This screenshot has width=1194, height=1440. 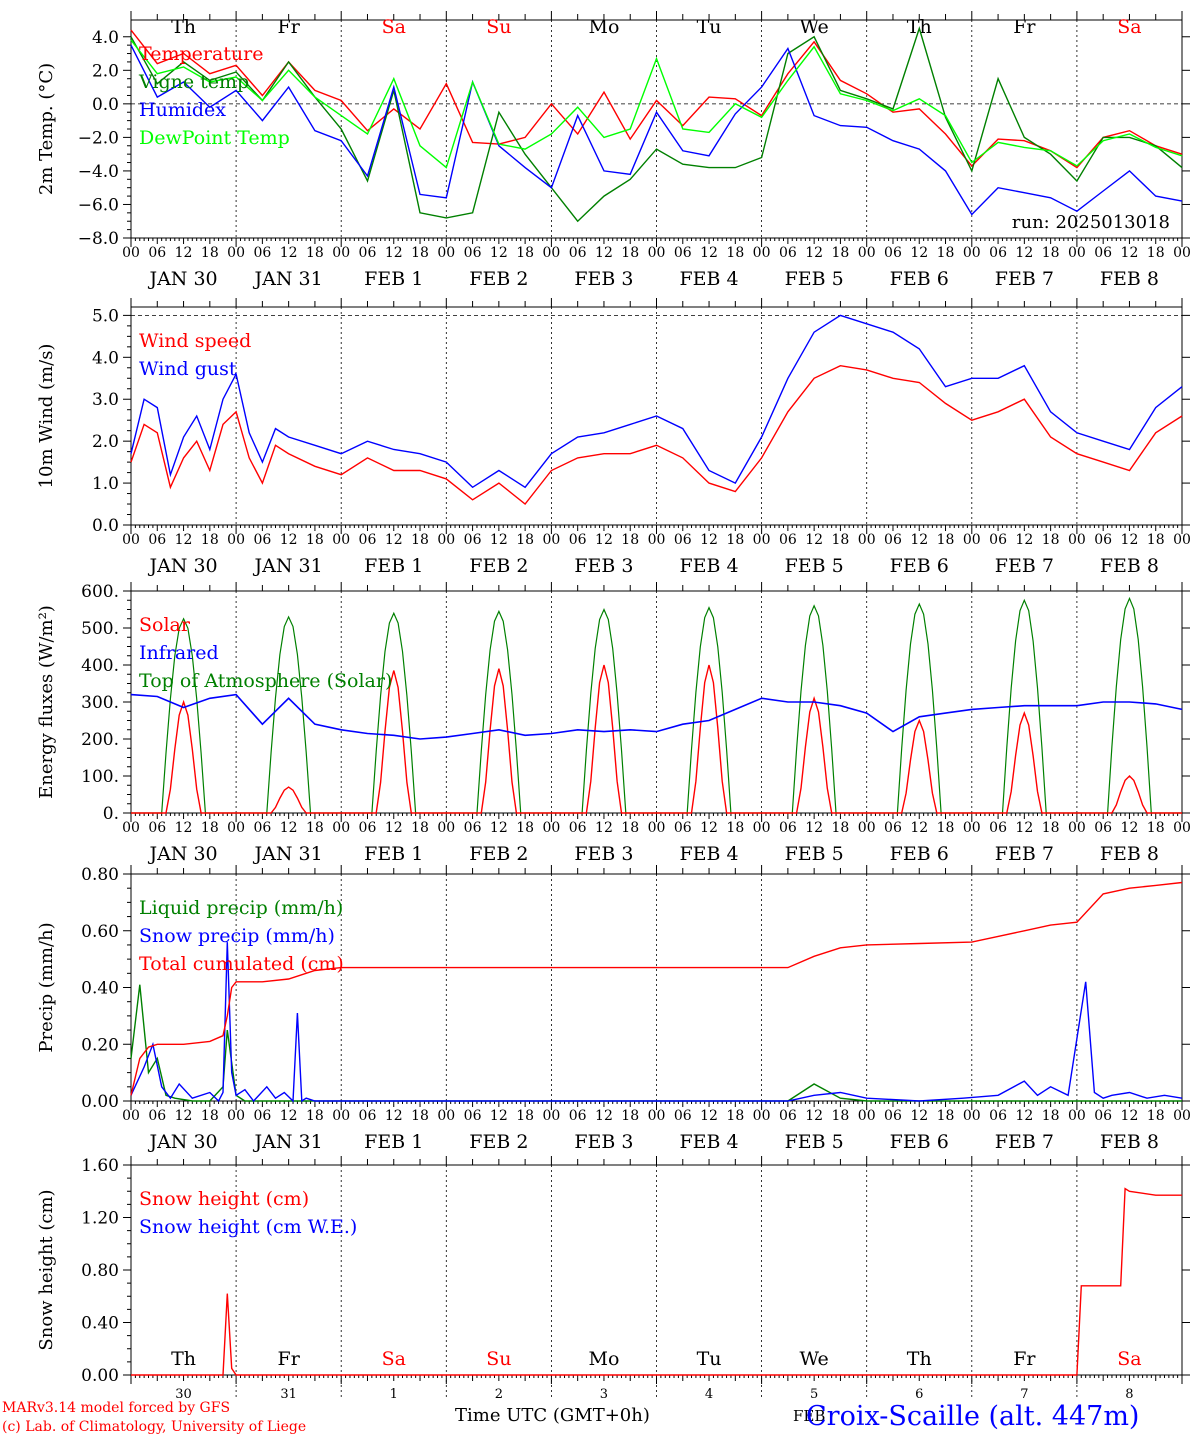 What do you see at coordinates (241, 964) in the screenshot?
I see `legend-entry: Total cumulated (cm)` at bounding box center [241, 964].